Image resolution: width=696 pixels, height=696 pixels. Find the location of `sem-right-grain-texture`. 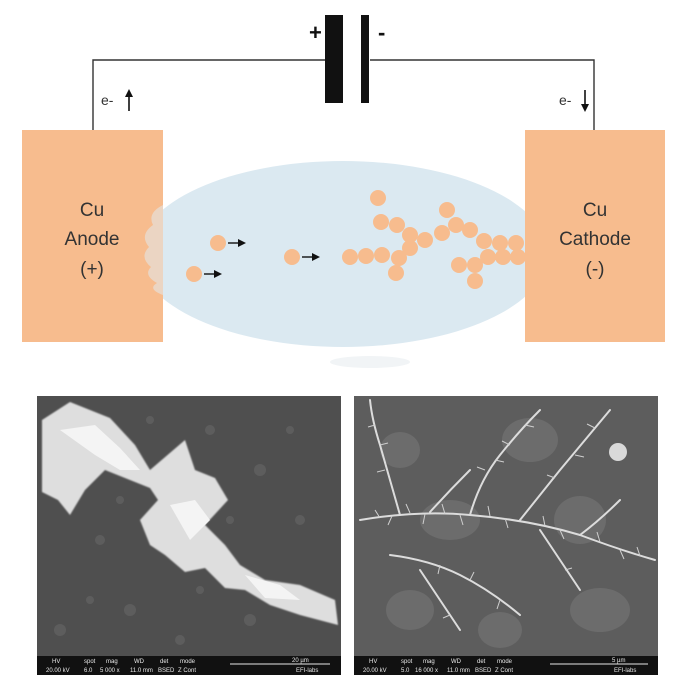

sem-right-grain-texture is located at coordinates (505, 533).